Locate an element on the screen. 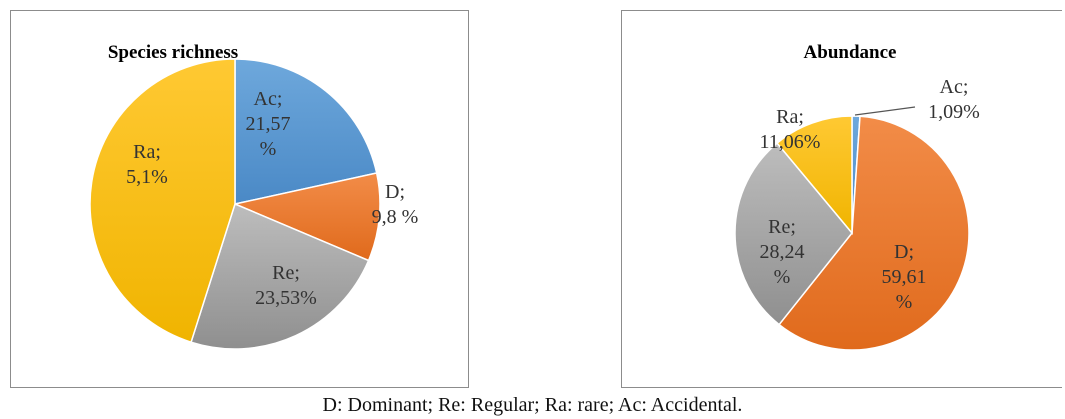 Image resolution: width=1065 pixels, height=419 pixels. slice-label-ac: Ac; 21,57% is located at coordinates (268, 124).